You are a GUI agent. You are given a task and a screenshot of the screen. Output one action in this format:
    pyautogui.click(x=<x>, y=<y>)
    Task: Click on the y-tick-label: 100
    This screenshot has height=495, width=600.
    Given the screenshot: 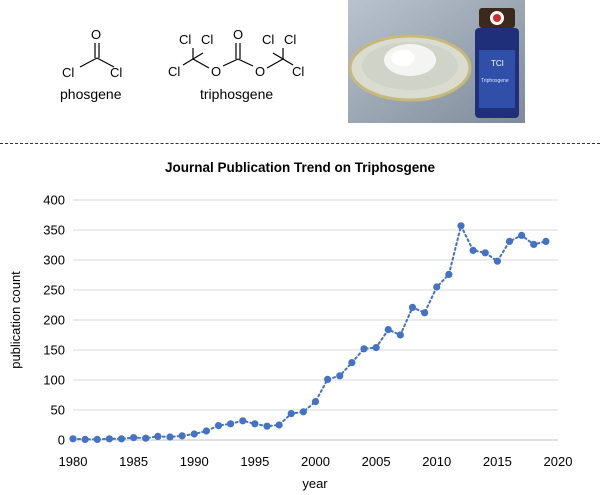 What is the action you would take?
    pyautogui.click(x=54, y=380)
    